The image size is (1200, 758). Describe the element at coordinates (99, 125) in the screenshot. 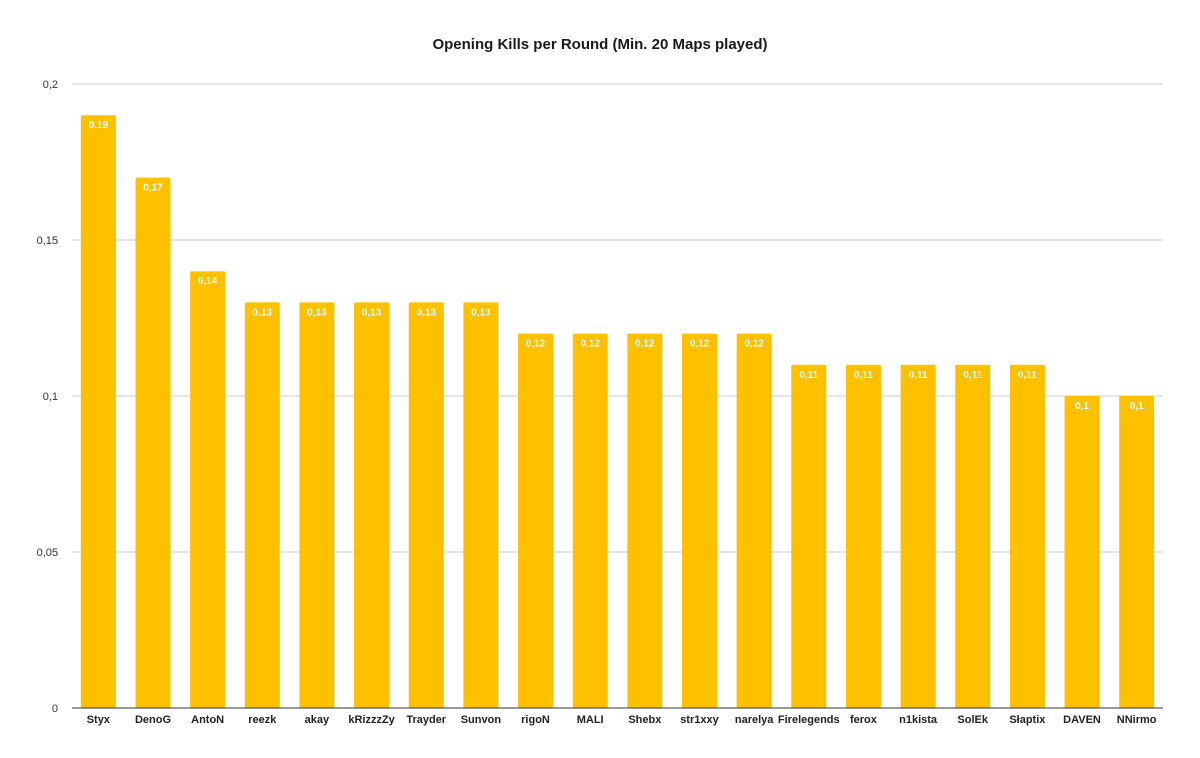

I see `data-label: 0,19` at that location.